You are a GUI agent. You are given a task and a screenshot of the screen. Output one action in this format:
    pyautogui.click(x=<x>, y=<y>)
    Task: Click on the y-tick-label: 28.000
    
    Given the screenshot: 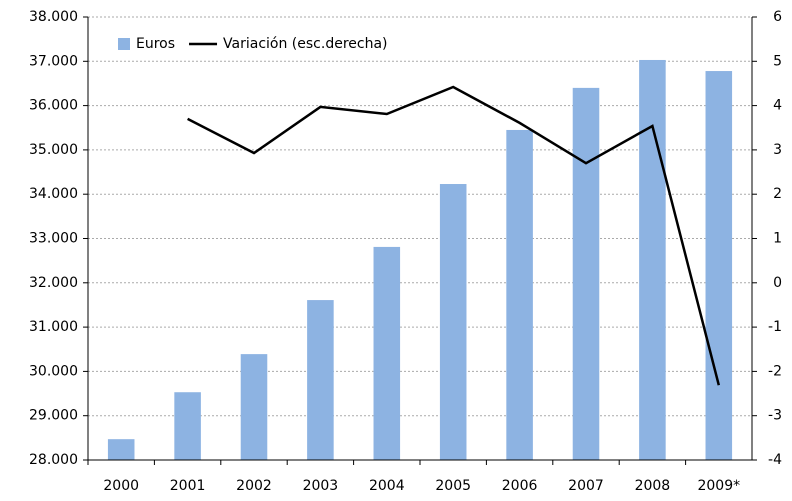 What is the action you would take?
    pyautogui.click(x=53, y=460)
    